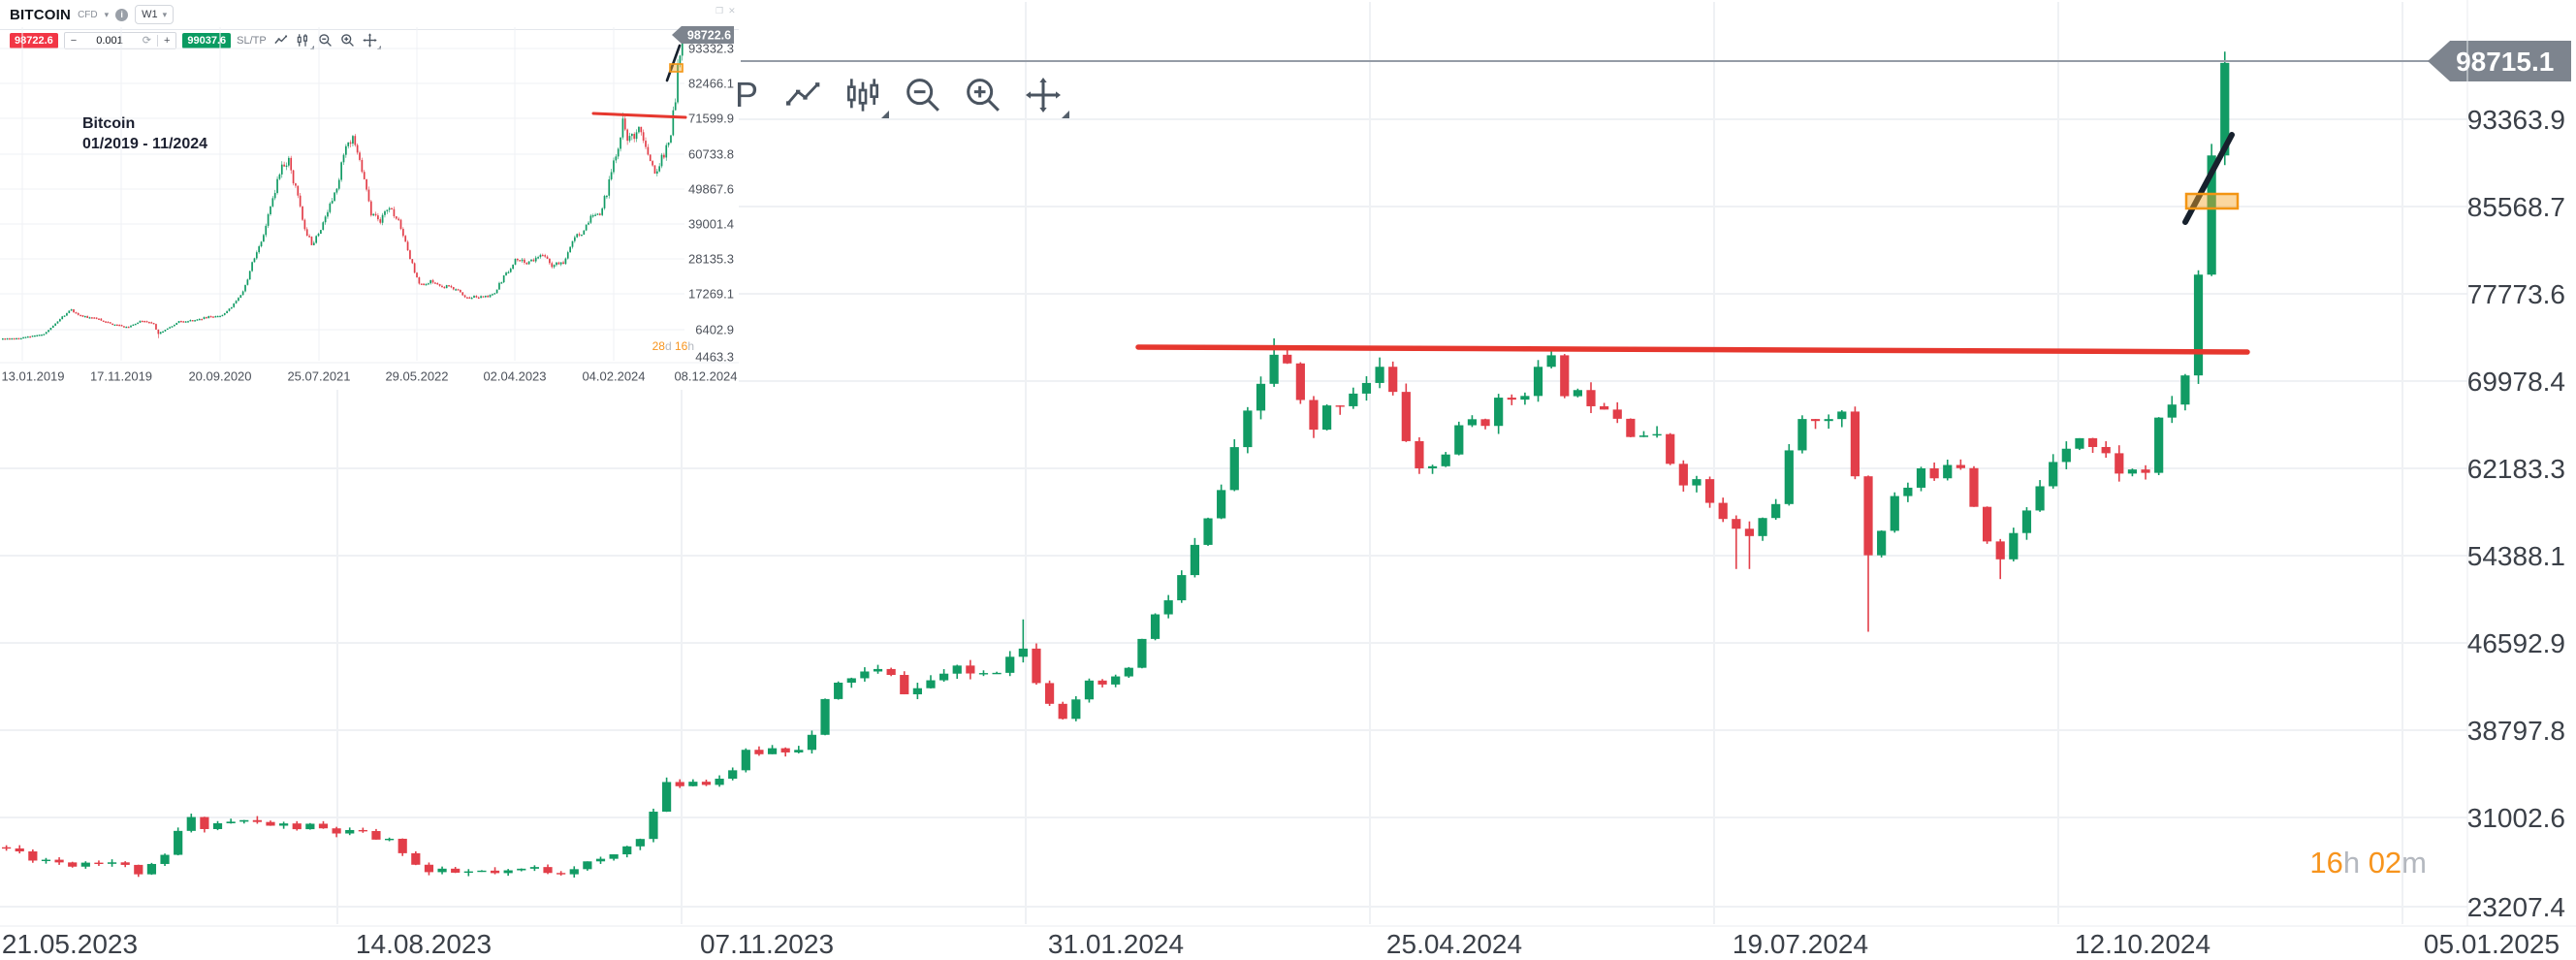 This screenshot has width=2576, height=960. What do you see at coordinates (2516, 120) in the screenshot?
I see `svg-text: 93363.9` at bounding box center [2516, 120].